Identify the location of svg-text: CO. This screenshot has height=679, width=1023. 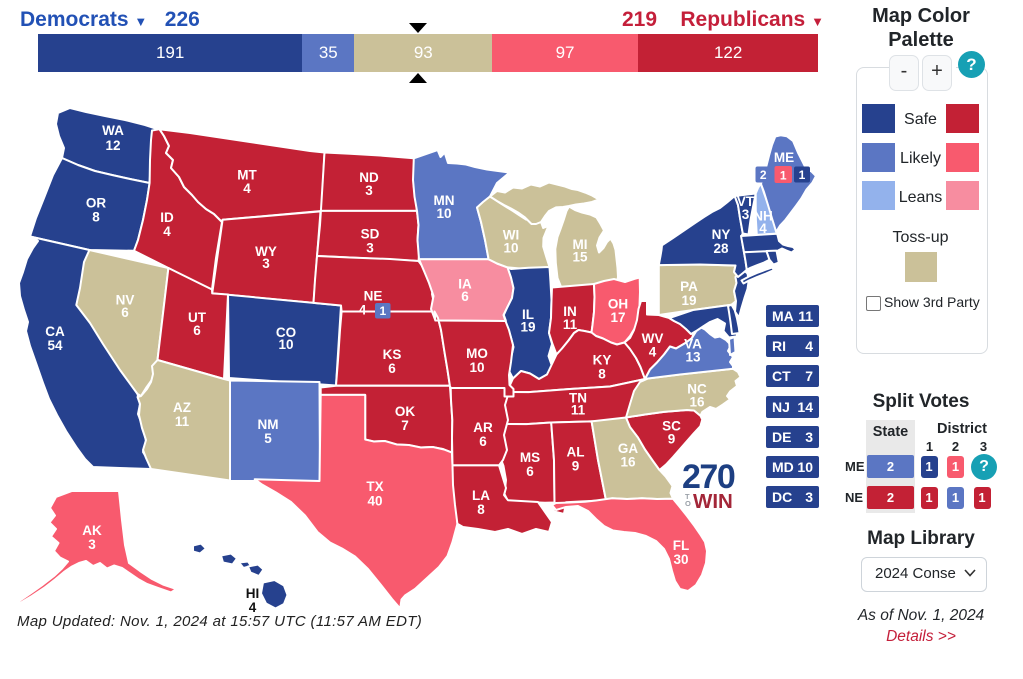
(286, 332).